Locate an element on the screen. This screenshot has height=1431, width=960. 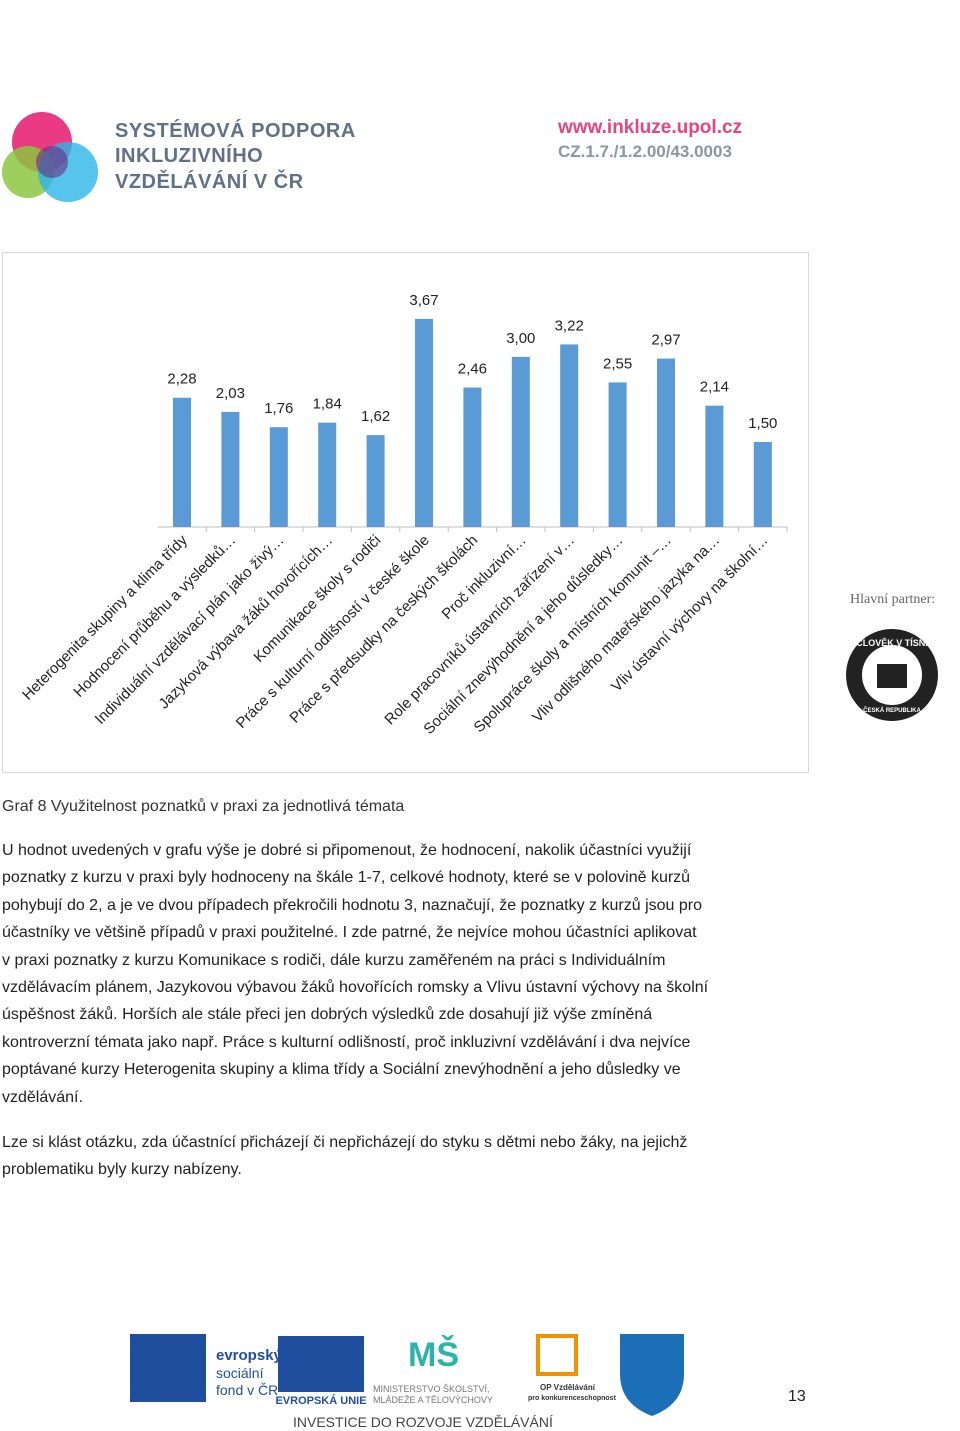
esf-text: fond v ČR is located at coordinates (247, 1390).